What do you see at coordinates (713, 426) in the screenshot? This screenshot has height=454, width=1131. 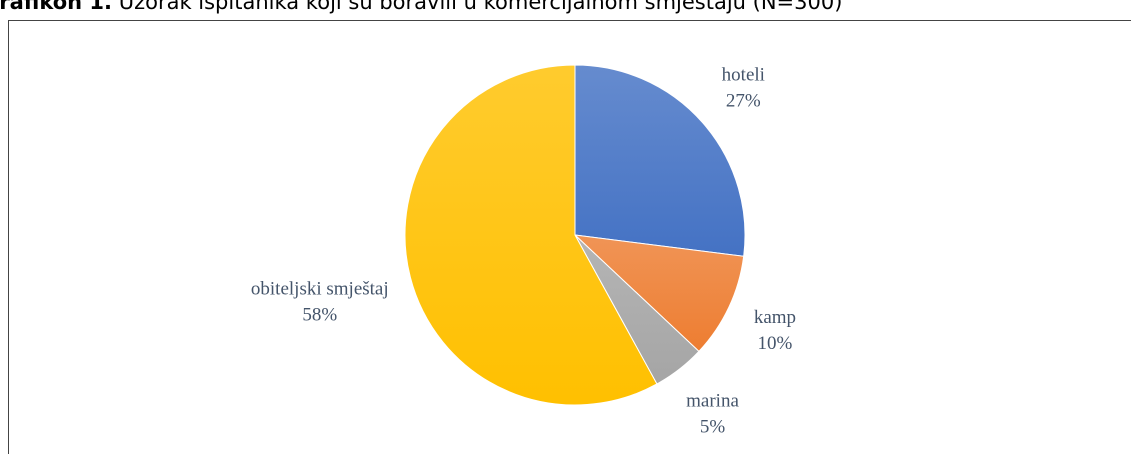 I see `slice-value-label: 5%` at bounding box center [713, 426].